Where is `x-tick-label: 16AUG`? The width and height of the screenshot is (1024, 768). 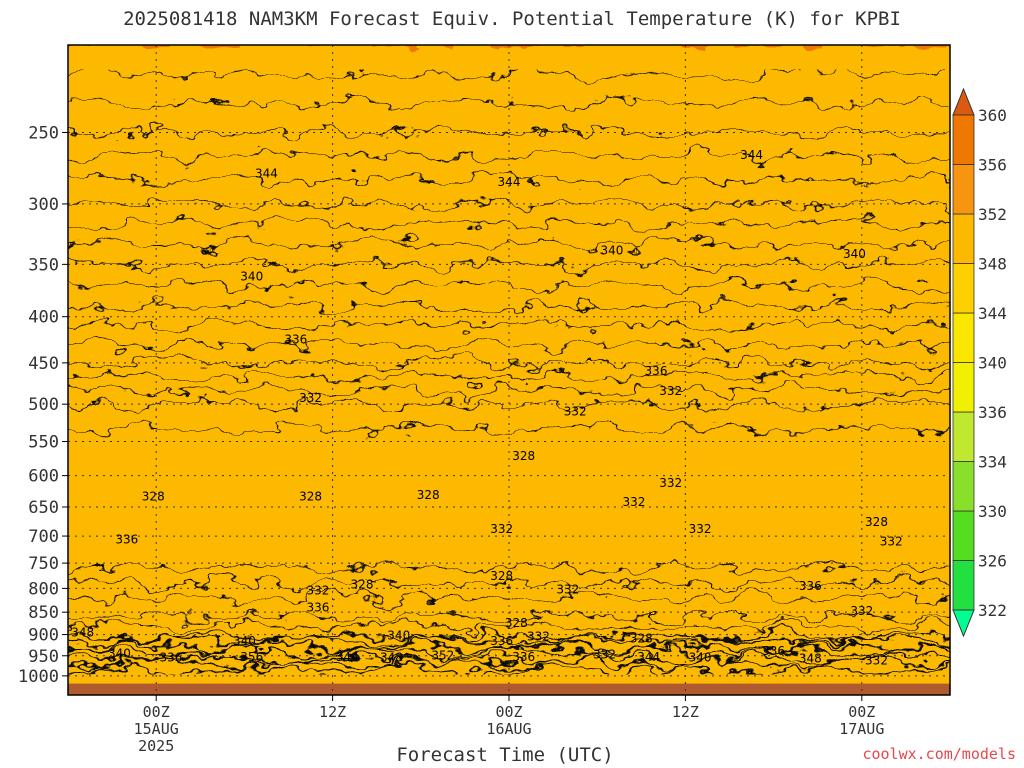
x-tick-label: 16AUG is located at coordinates (508, 729).